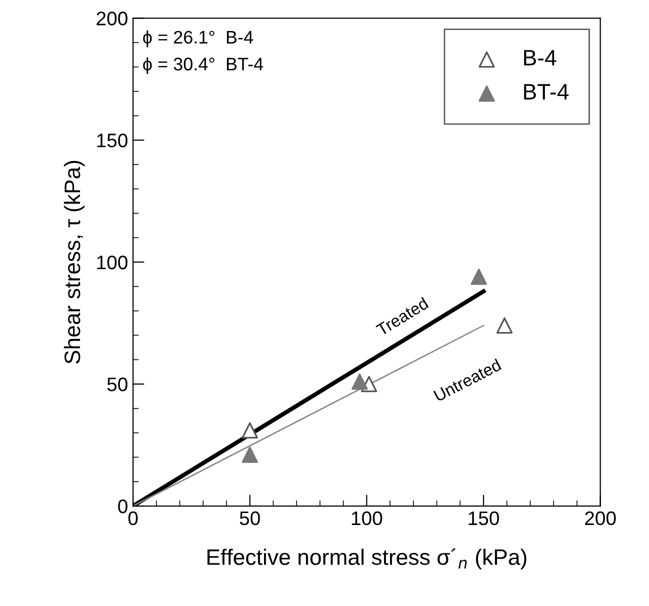 The width and height of the screenshot is (649, 606). I want to click on y-tick-label: 0, so click(123, 506).